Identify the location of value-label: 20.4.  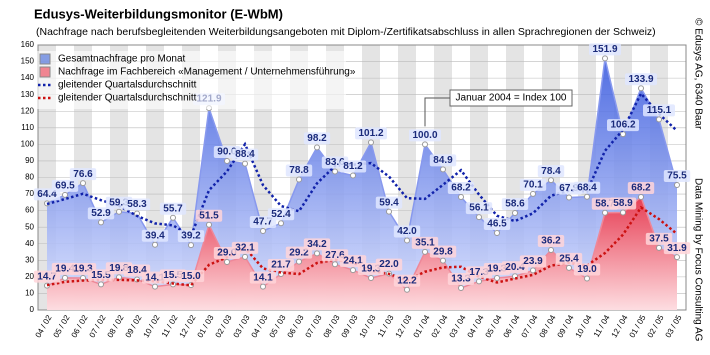
(515, 267).